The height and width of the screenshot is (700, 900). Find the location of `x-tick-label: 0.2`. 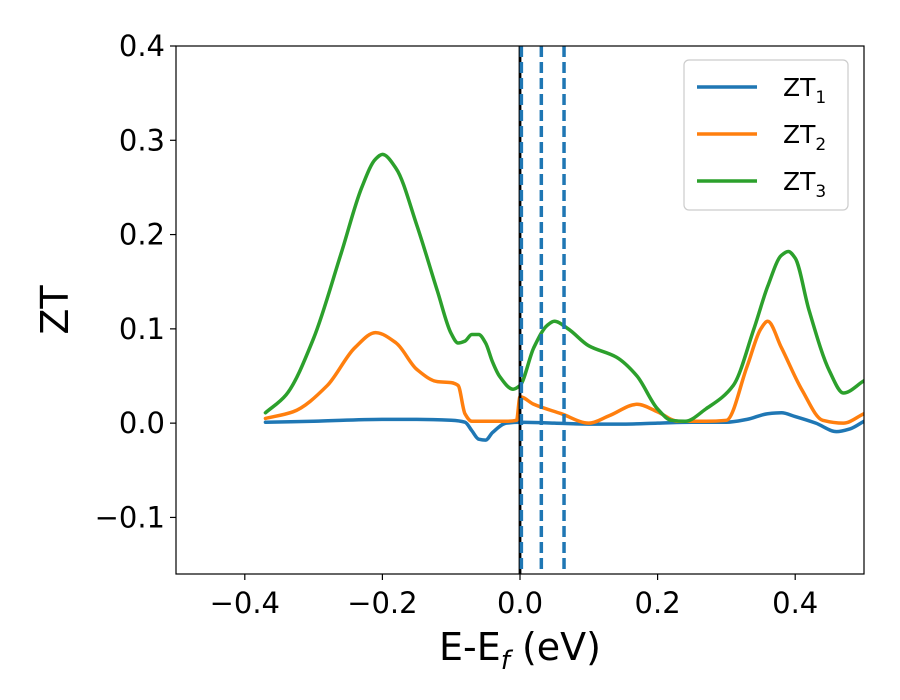

x-tick-label: 0.2 is located at coordinates (658, 603).